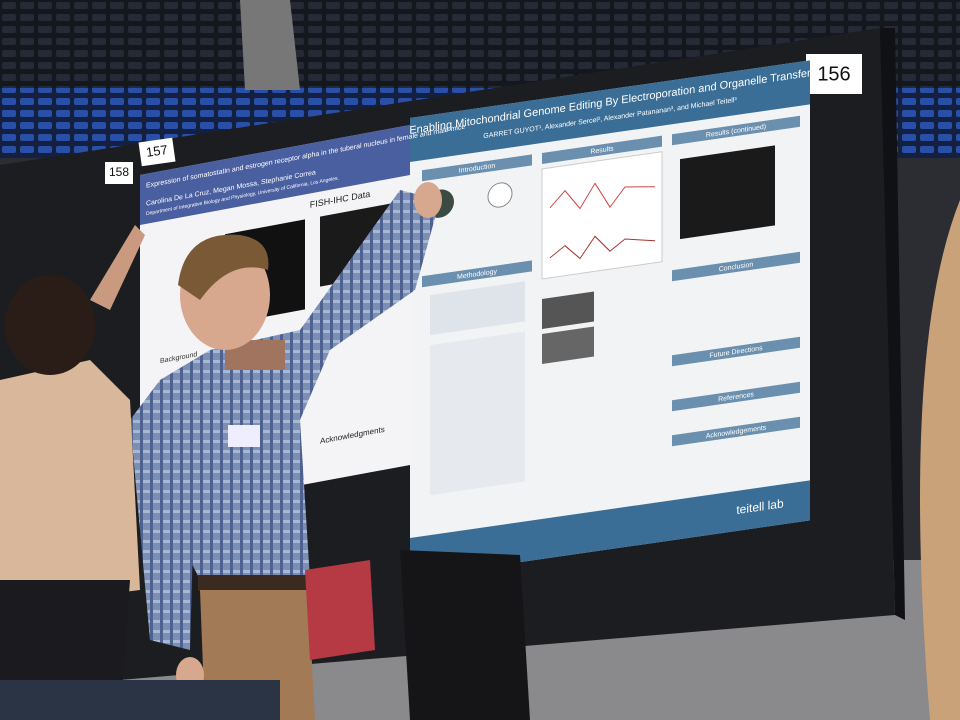  I want to click on section-title: Conclusion, so click(736, 267).